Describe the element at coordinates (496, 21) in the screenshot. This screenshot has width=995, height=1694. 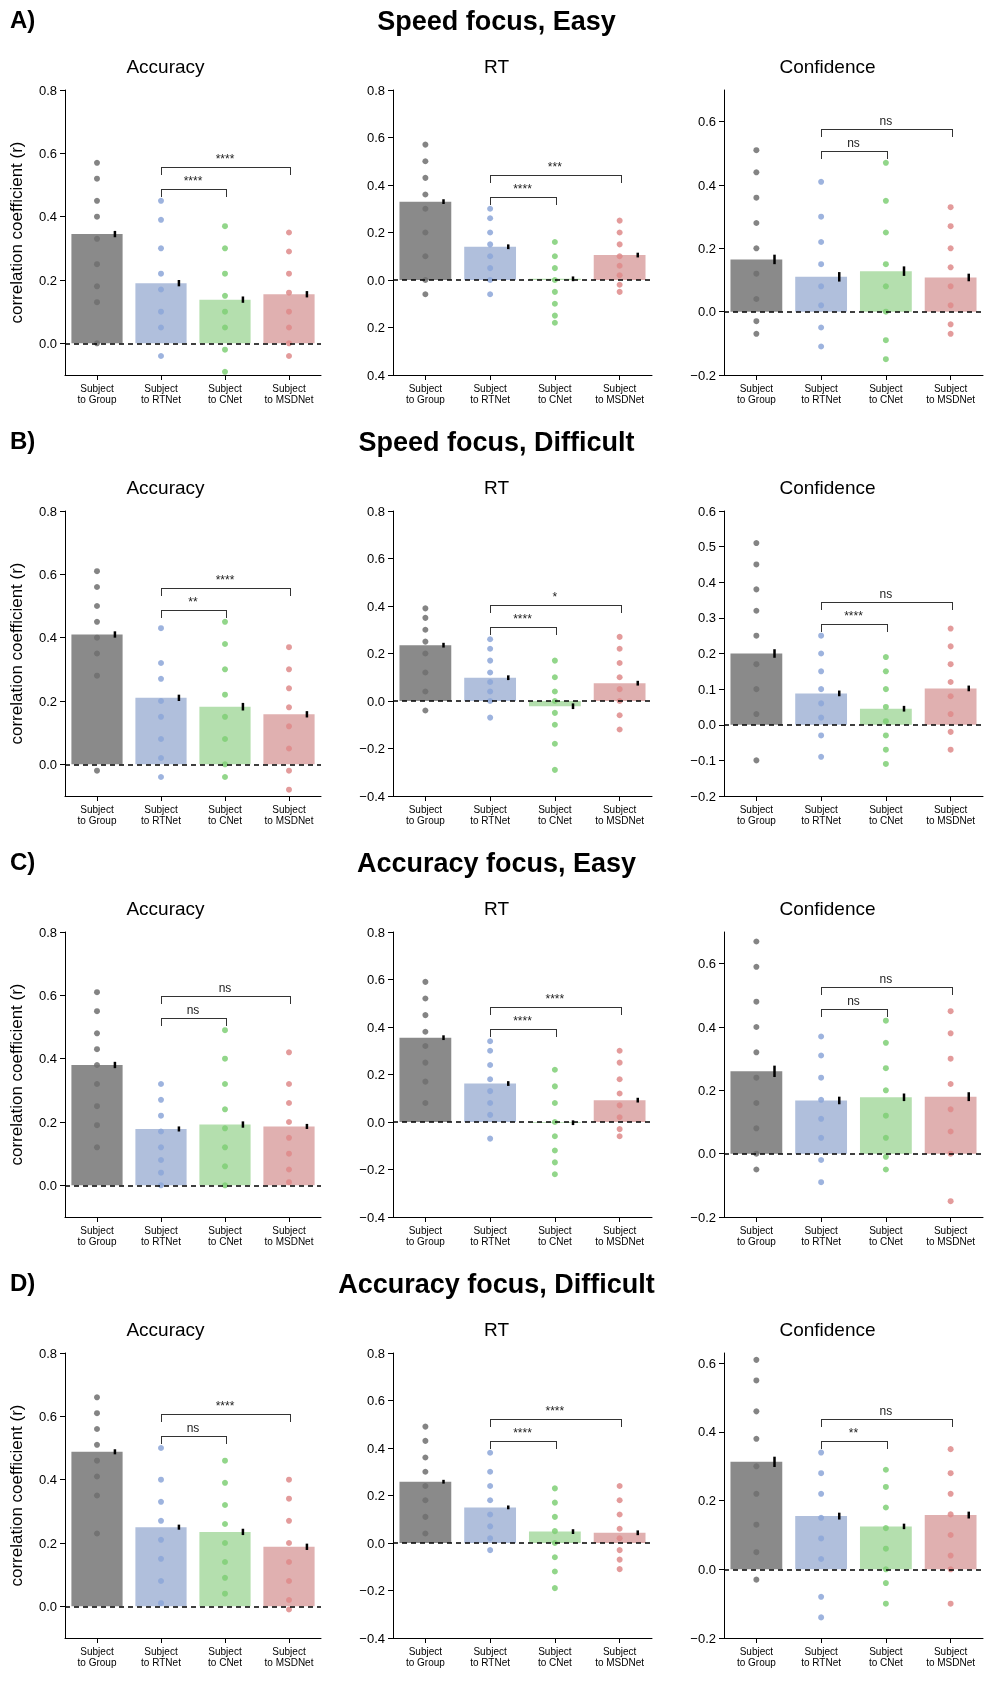
I see `chart-subtitle: Speed focus, Easy` at that location.